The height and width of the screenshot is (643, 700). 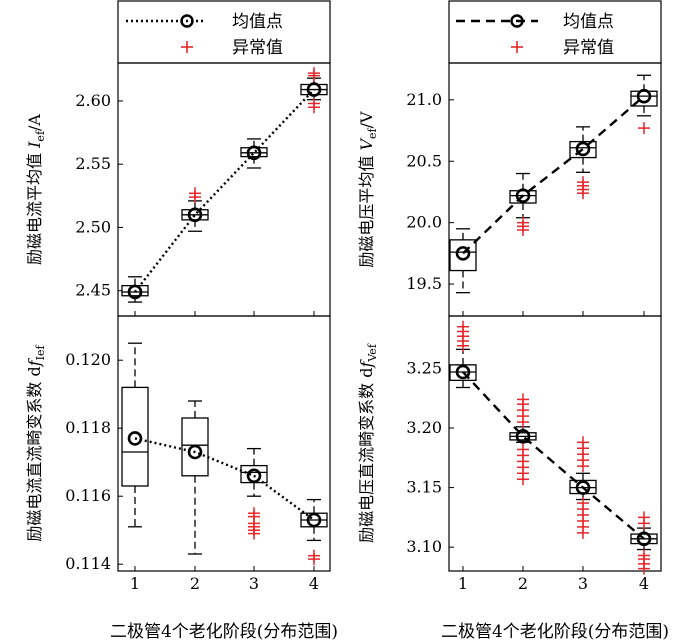 I want to click on y-tick-label: 2.55, so click(x=93, y=163).